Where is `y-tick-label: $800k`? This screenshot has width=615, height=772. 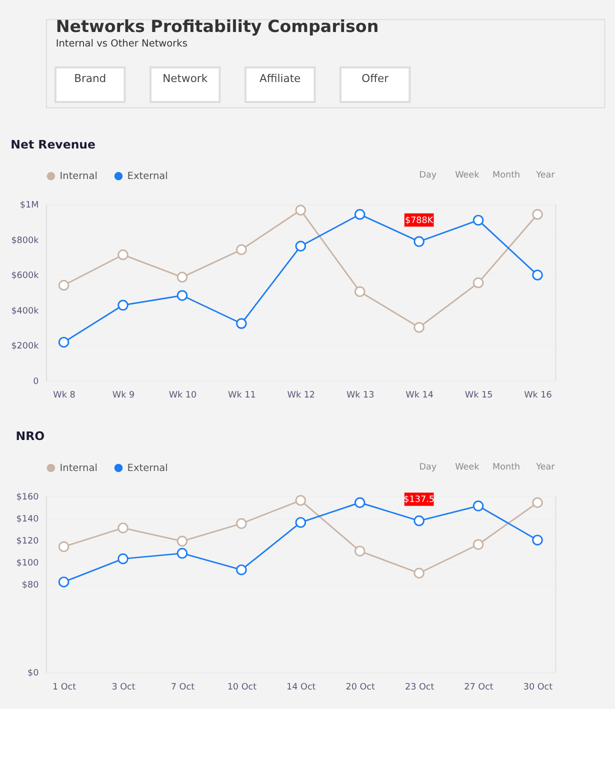
y-tick-label: $800k is located at coordinates (25, 241).